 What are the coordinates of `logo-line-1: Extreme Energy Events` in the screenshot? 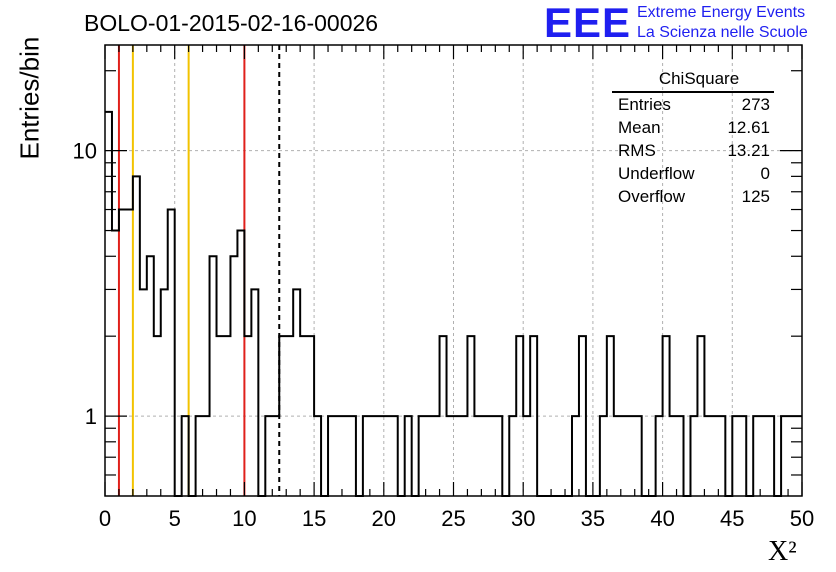 It's located at (721, 12).